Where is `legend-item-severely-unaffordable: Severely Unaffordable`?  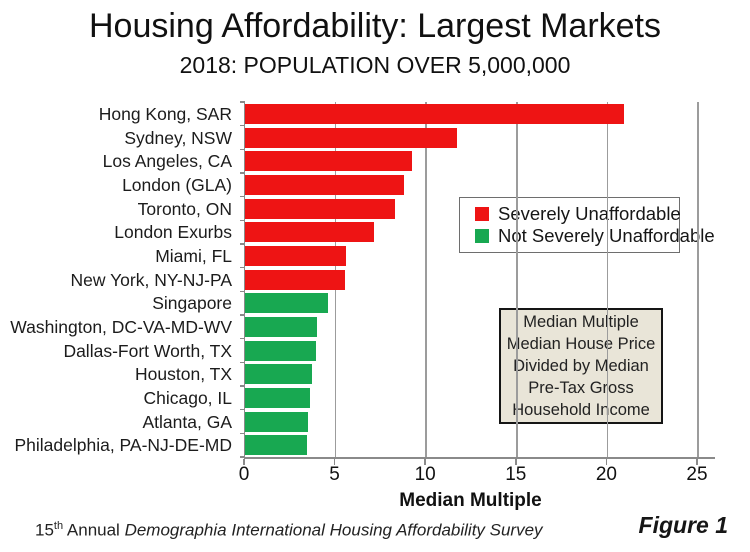 legend-item-severely-unaffordable: Severely Unaffordable is located at coordinates (578, 214).